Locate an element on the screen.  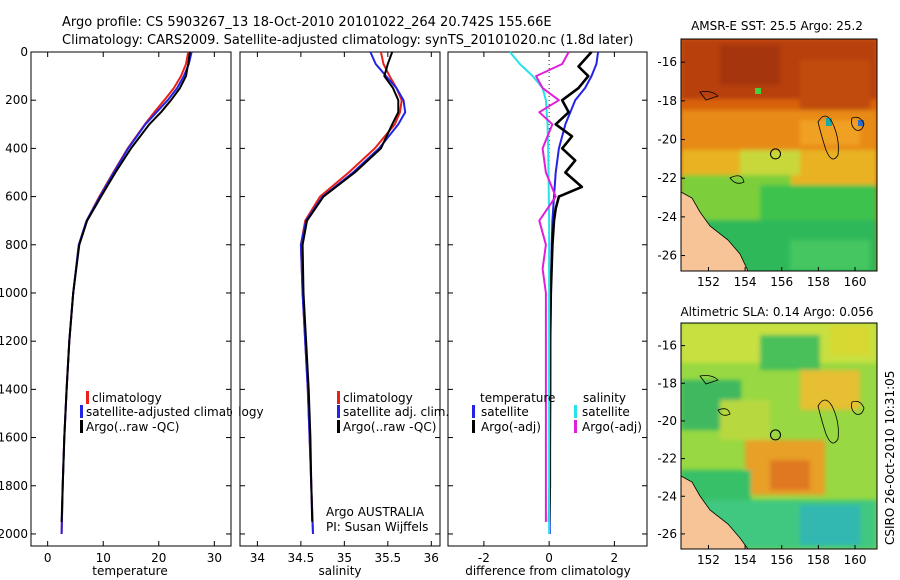
y-tick-label: 1000 is located at coordinates (14, 293).